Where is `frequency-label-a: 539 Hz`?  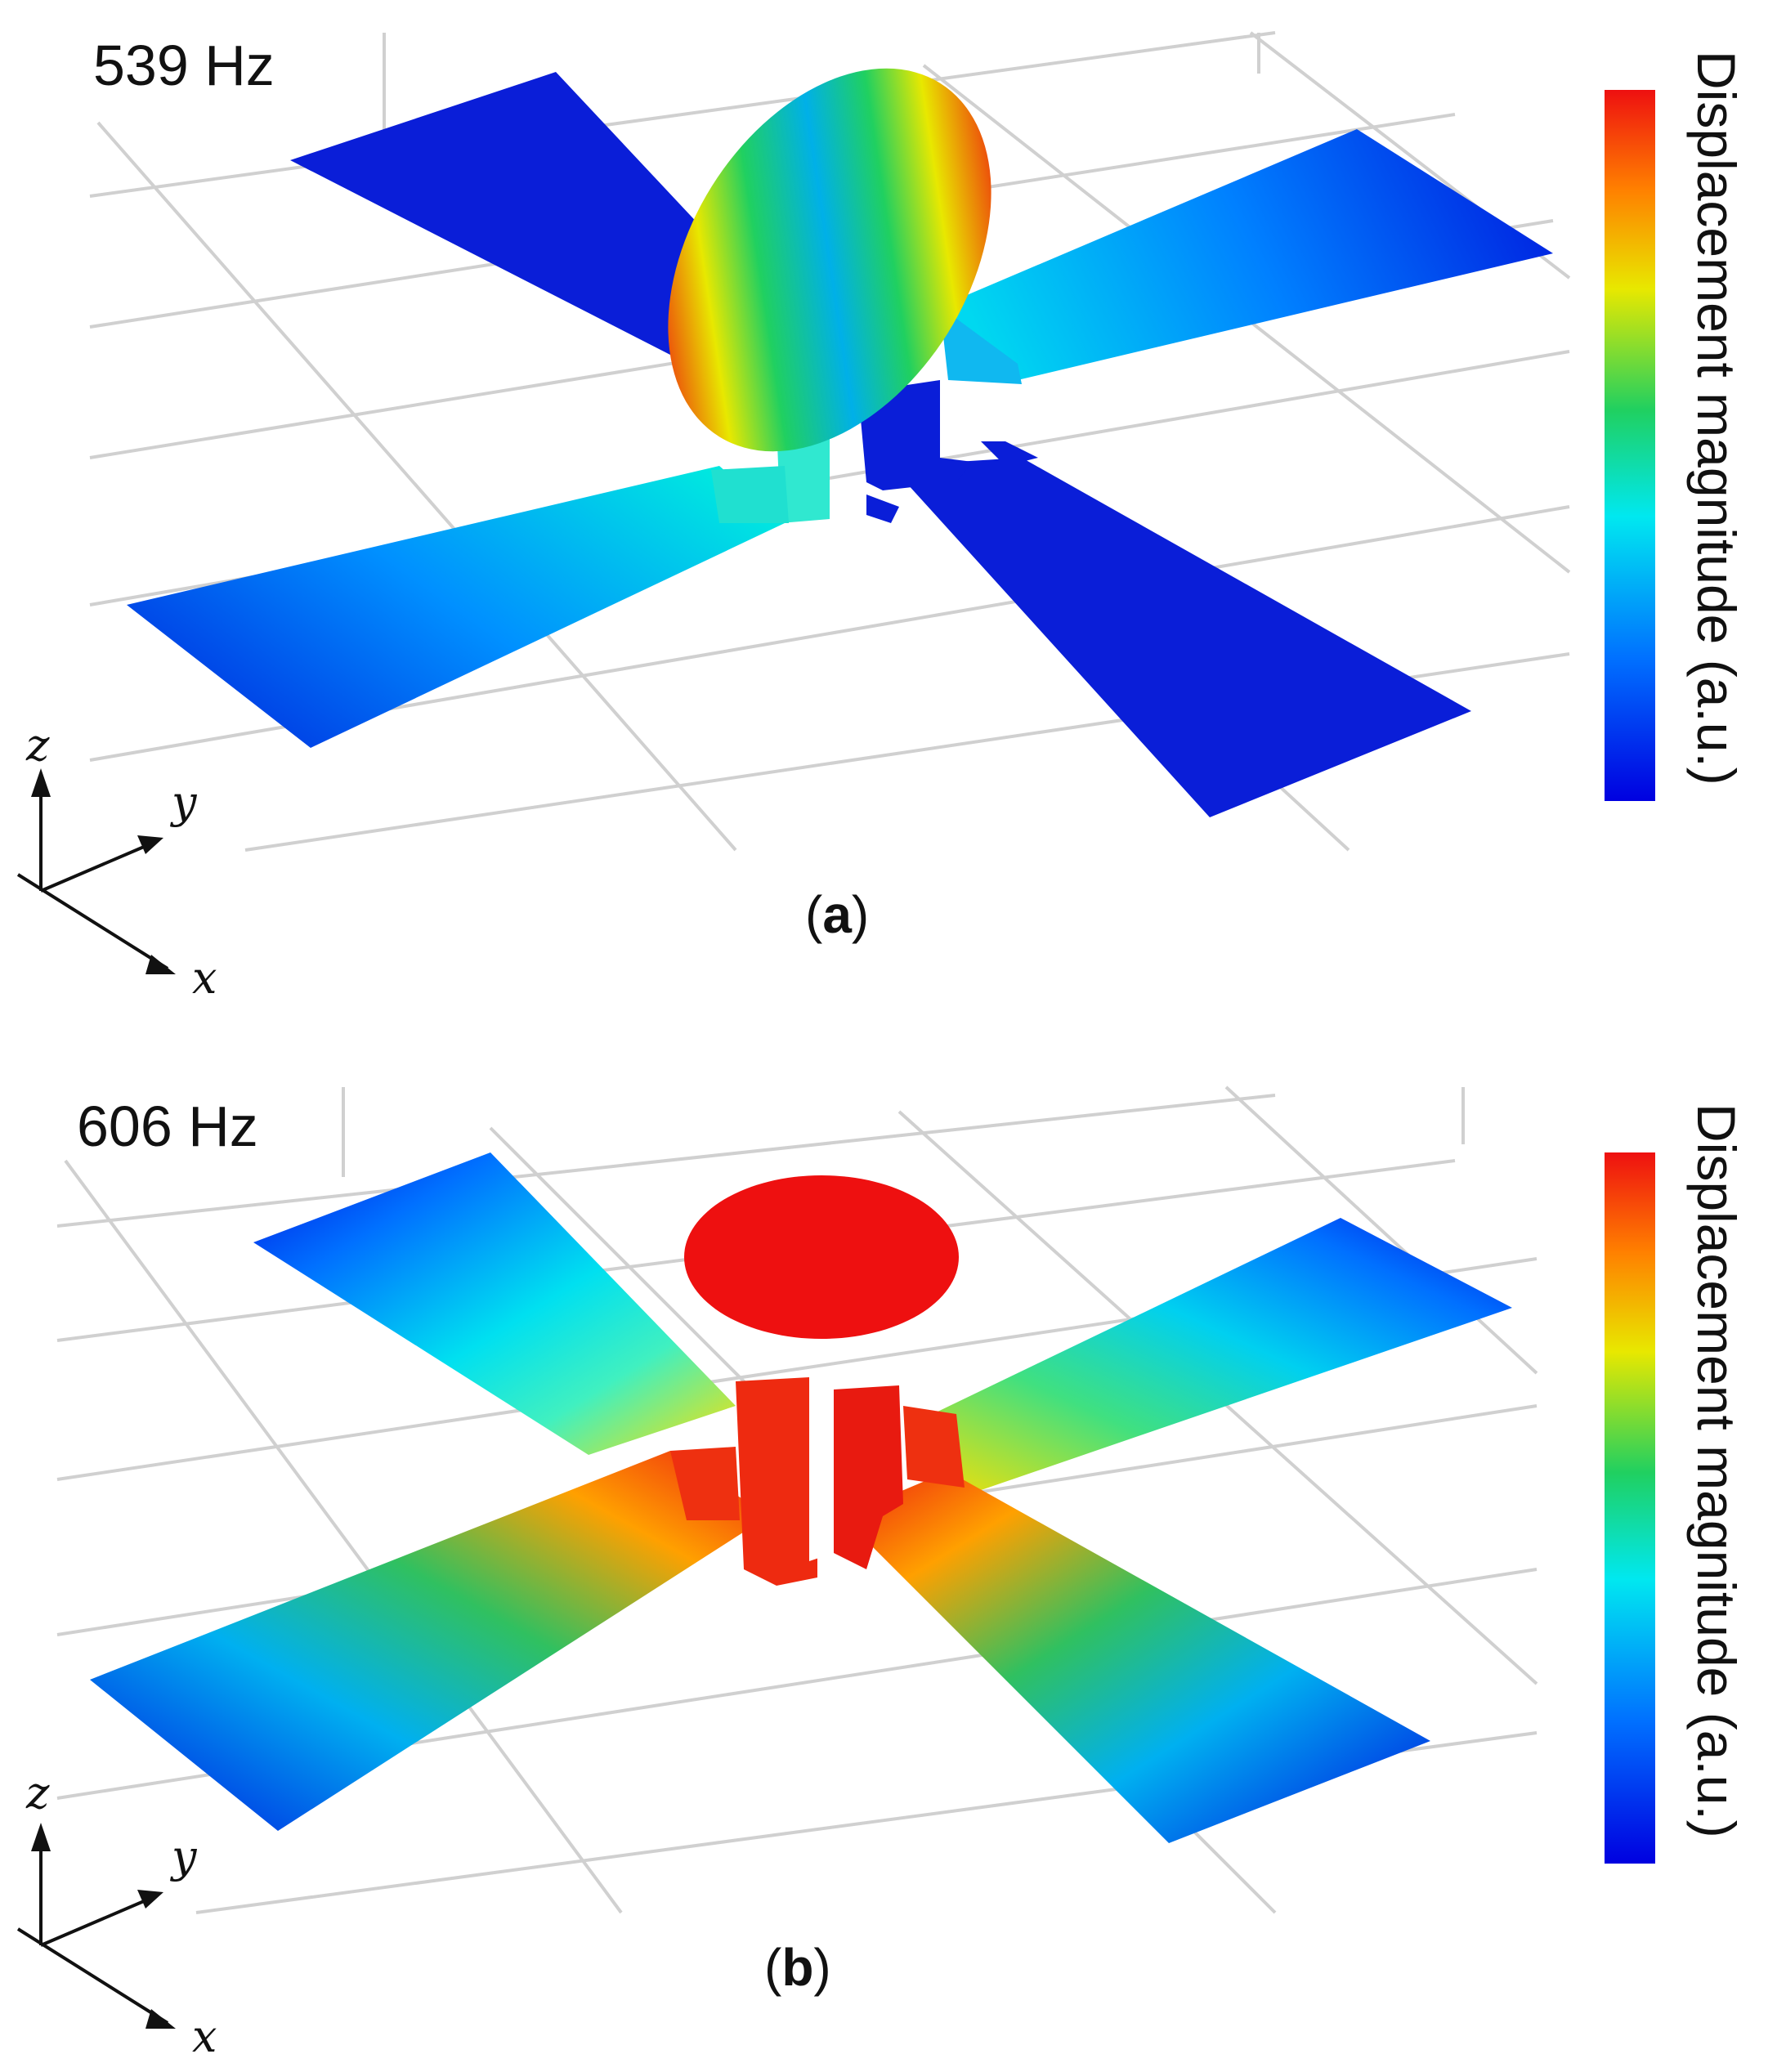
frequency-label-a: 539 Hz is located at coordinates (184, 65).